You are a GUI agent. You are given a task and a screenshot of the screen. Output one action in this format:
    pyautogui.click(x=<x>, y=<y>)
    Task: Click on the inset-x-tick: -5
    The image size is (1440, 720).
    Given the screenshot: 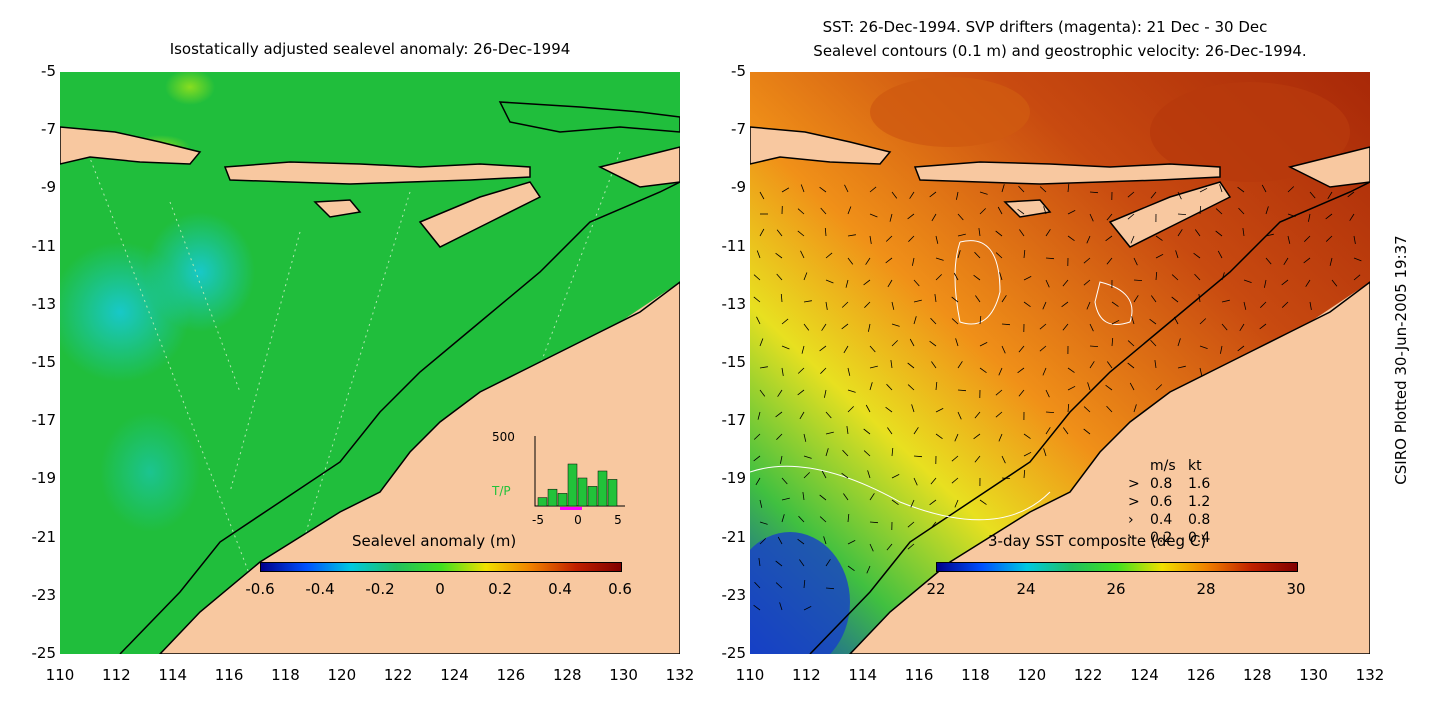 What is the action you would take?
    pyautogui.click(x=538, y=520)
    